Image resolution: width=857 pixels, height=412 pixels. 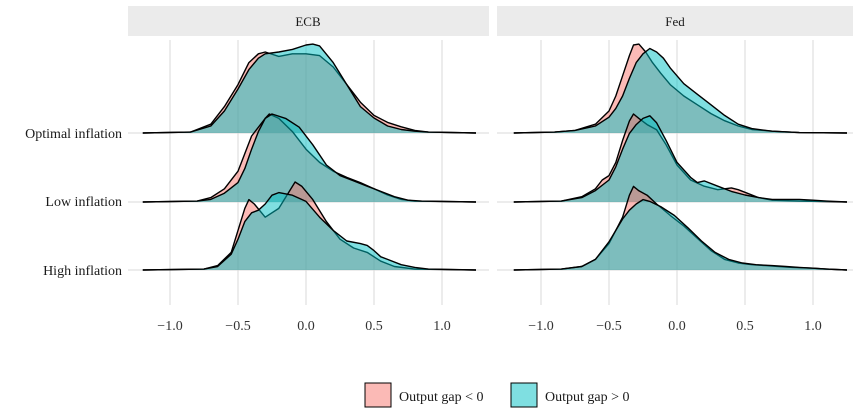 I want to click on strip-label-ecb: ECB, so click(x=308, y=21).